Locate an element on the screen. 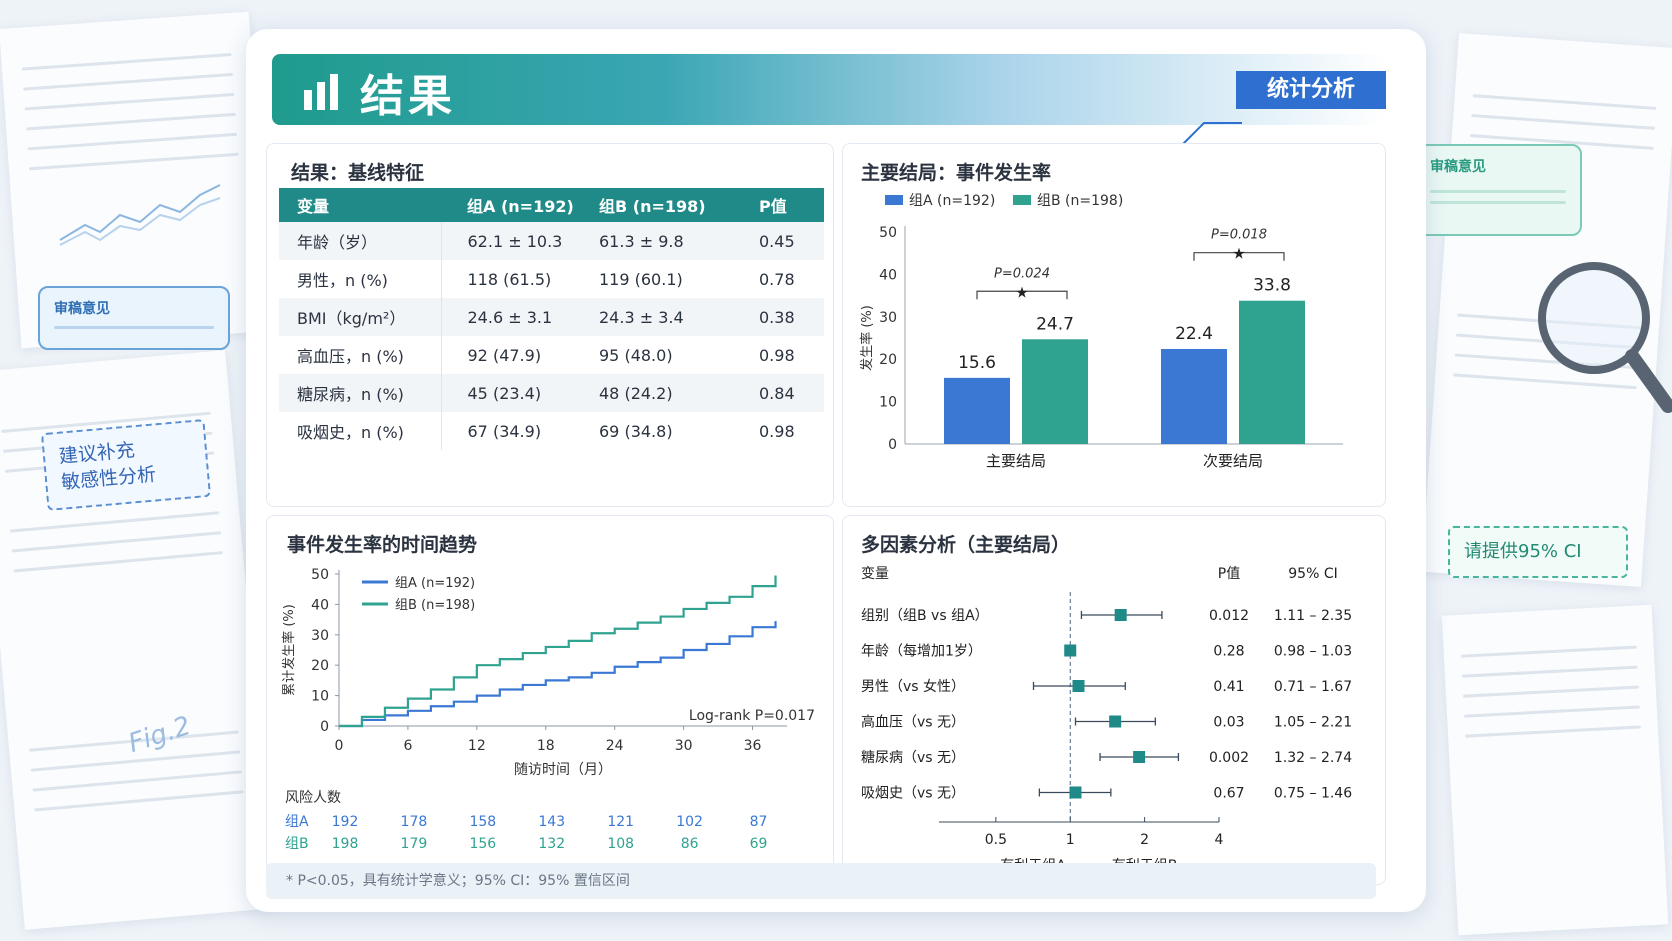 The height and width of the screenshot is (941, 1672). forest-p-value: 0.03 is located at coordinates (1228, 723).